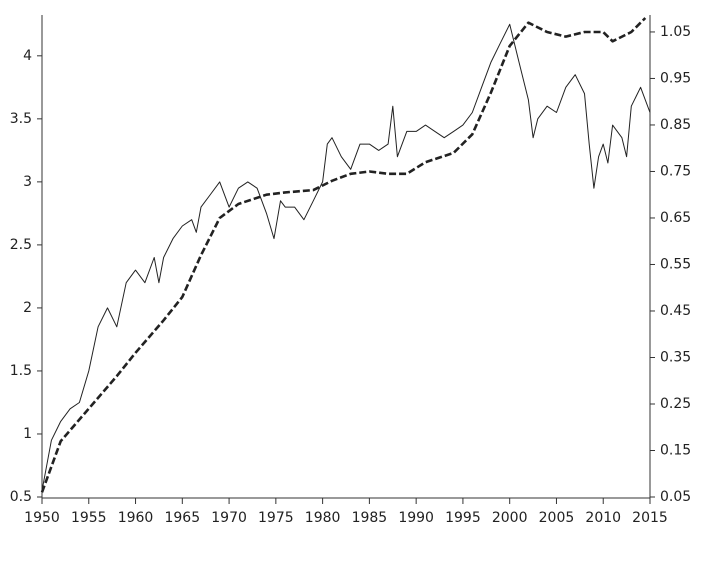 This screenshot has height=578, width=728. I want to click on x-tick-label: 1950, so click(42, 518).